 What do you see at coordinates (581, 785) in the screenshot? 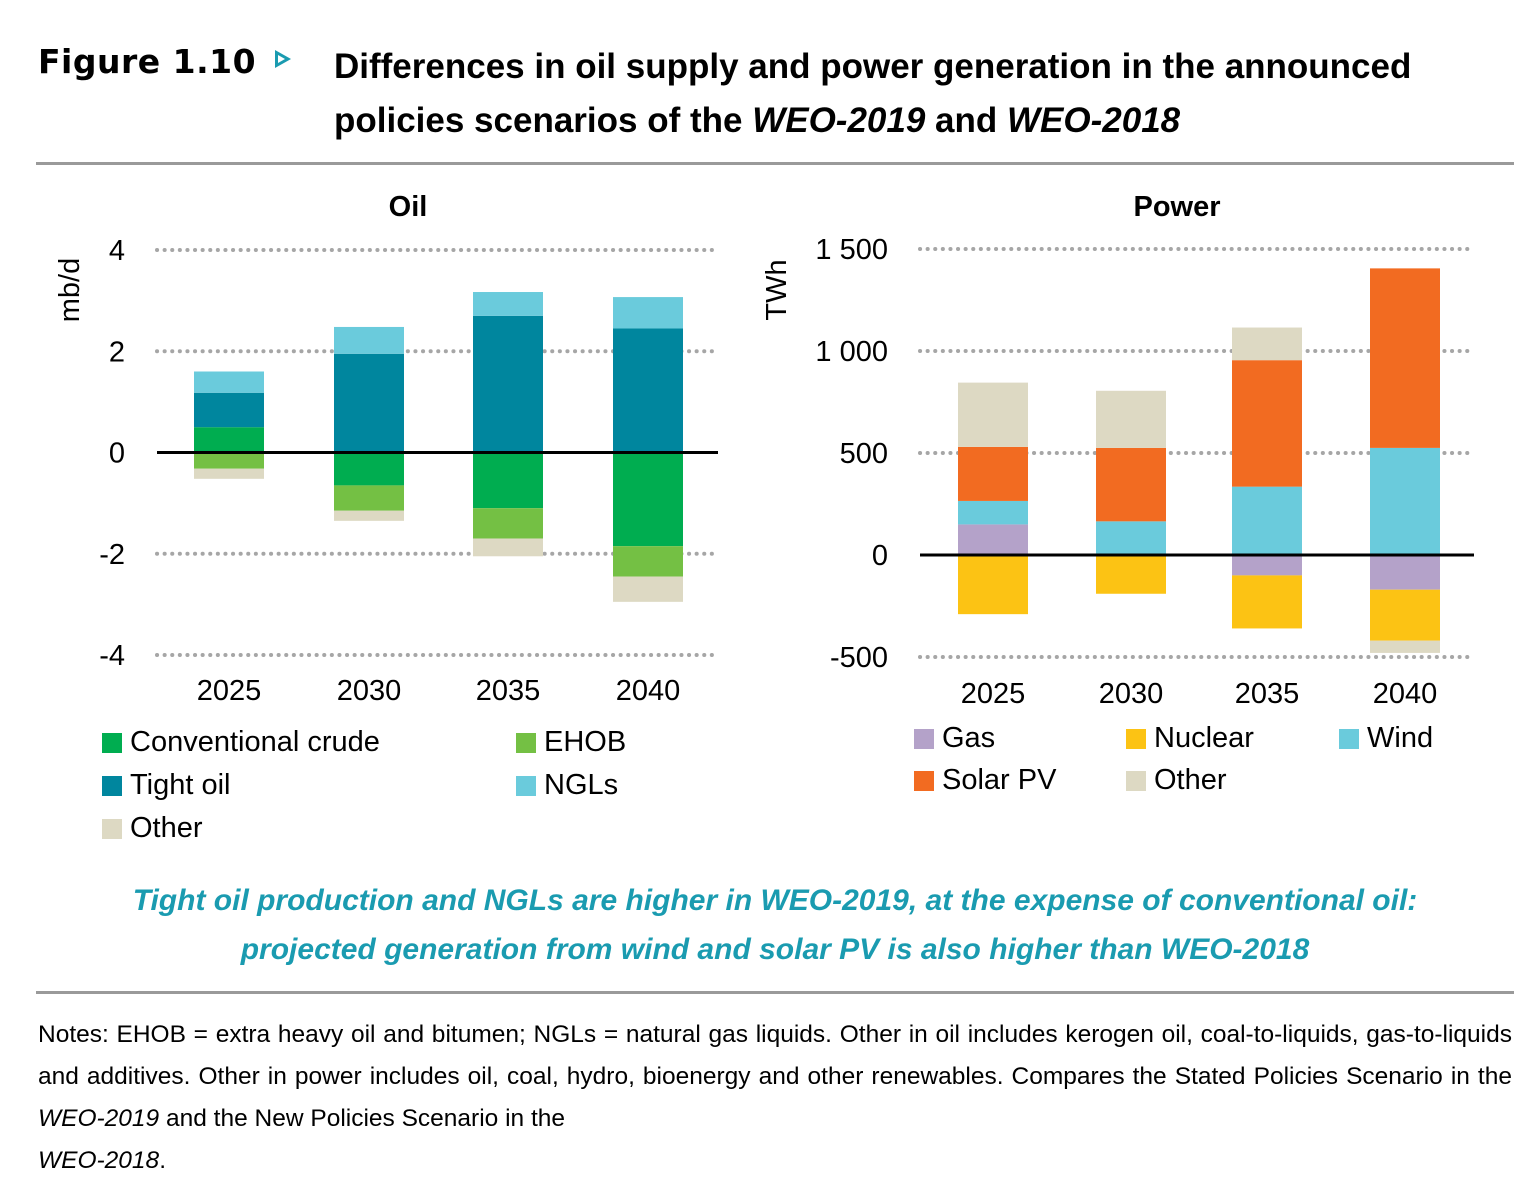
I see `legend-label: NGLs` at bounding box center [581, 785].